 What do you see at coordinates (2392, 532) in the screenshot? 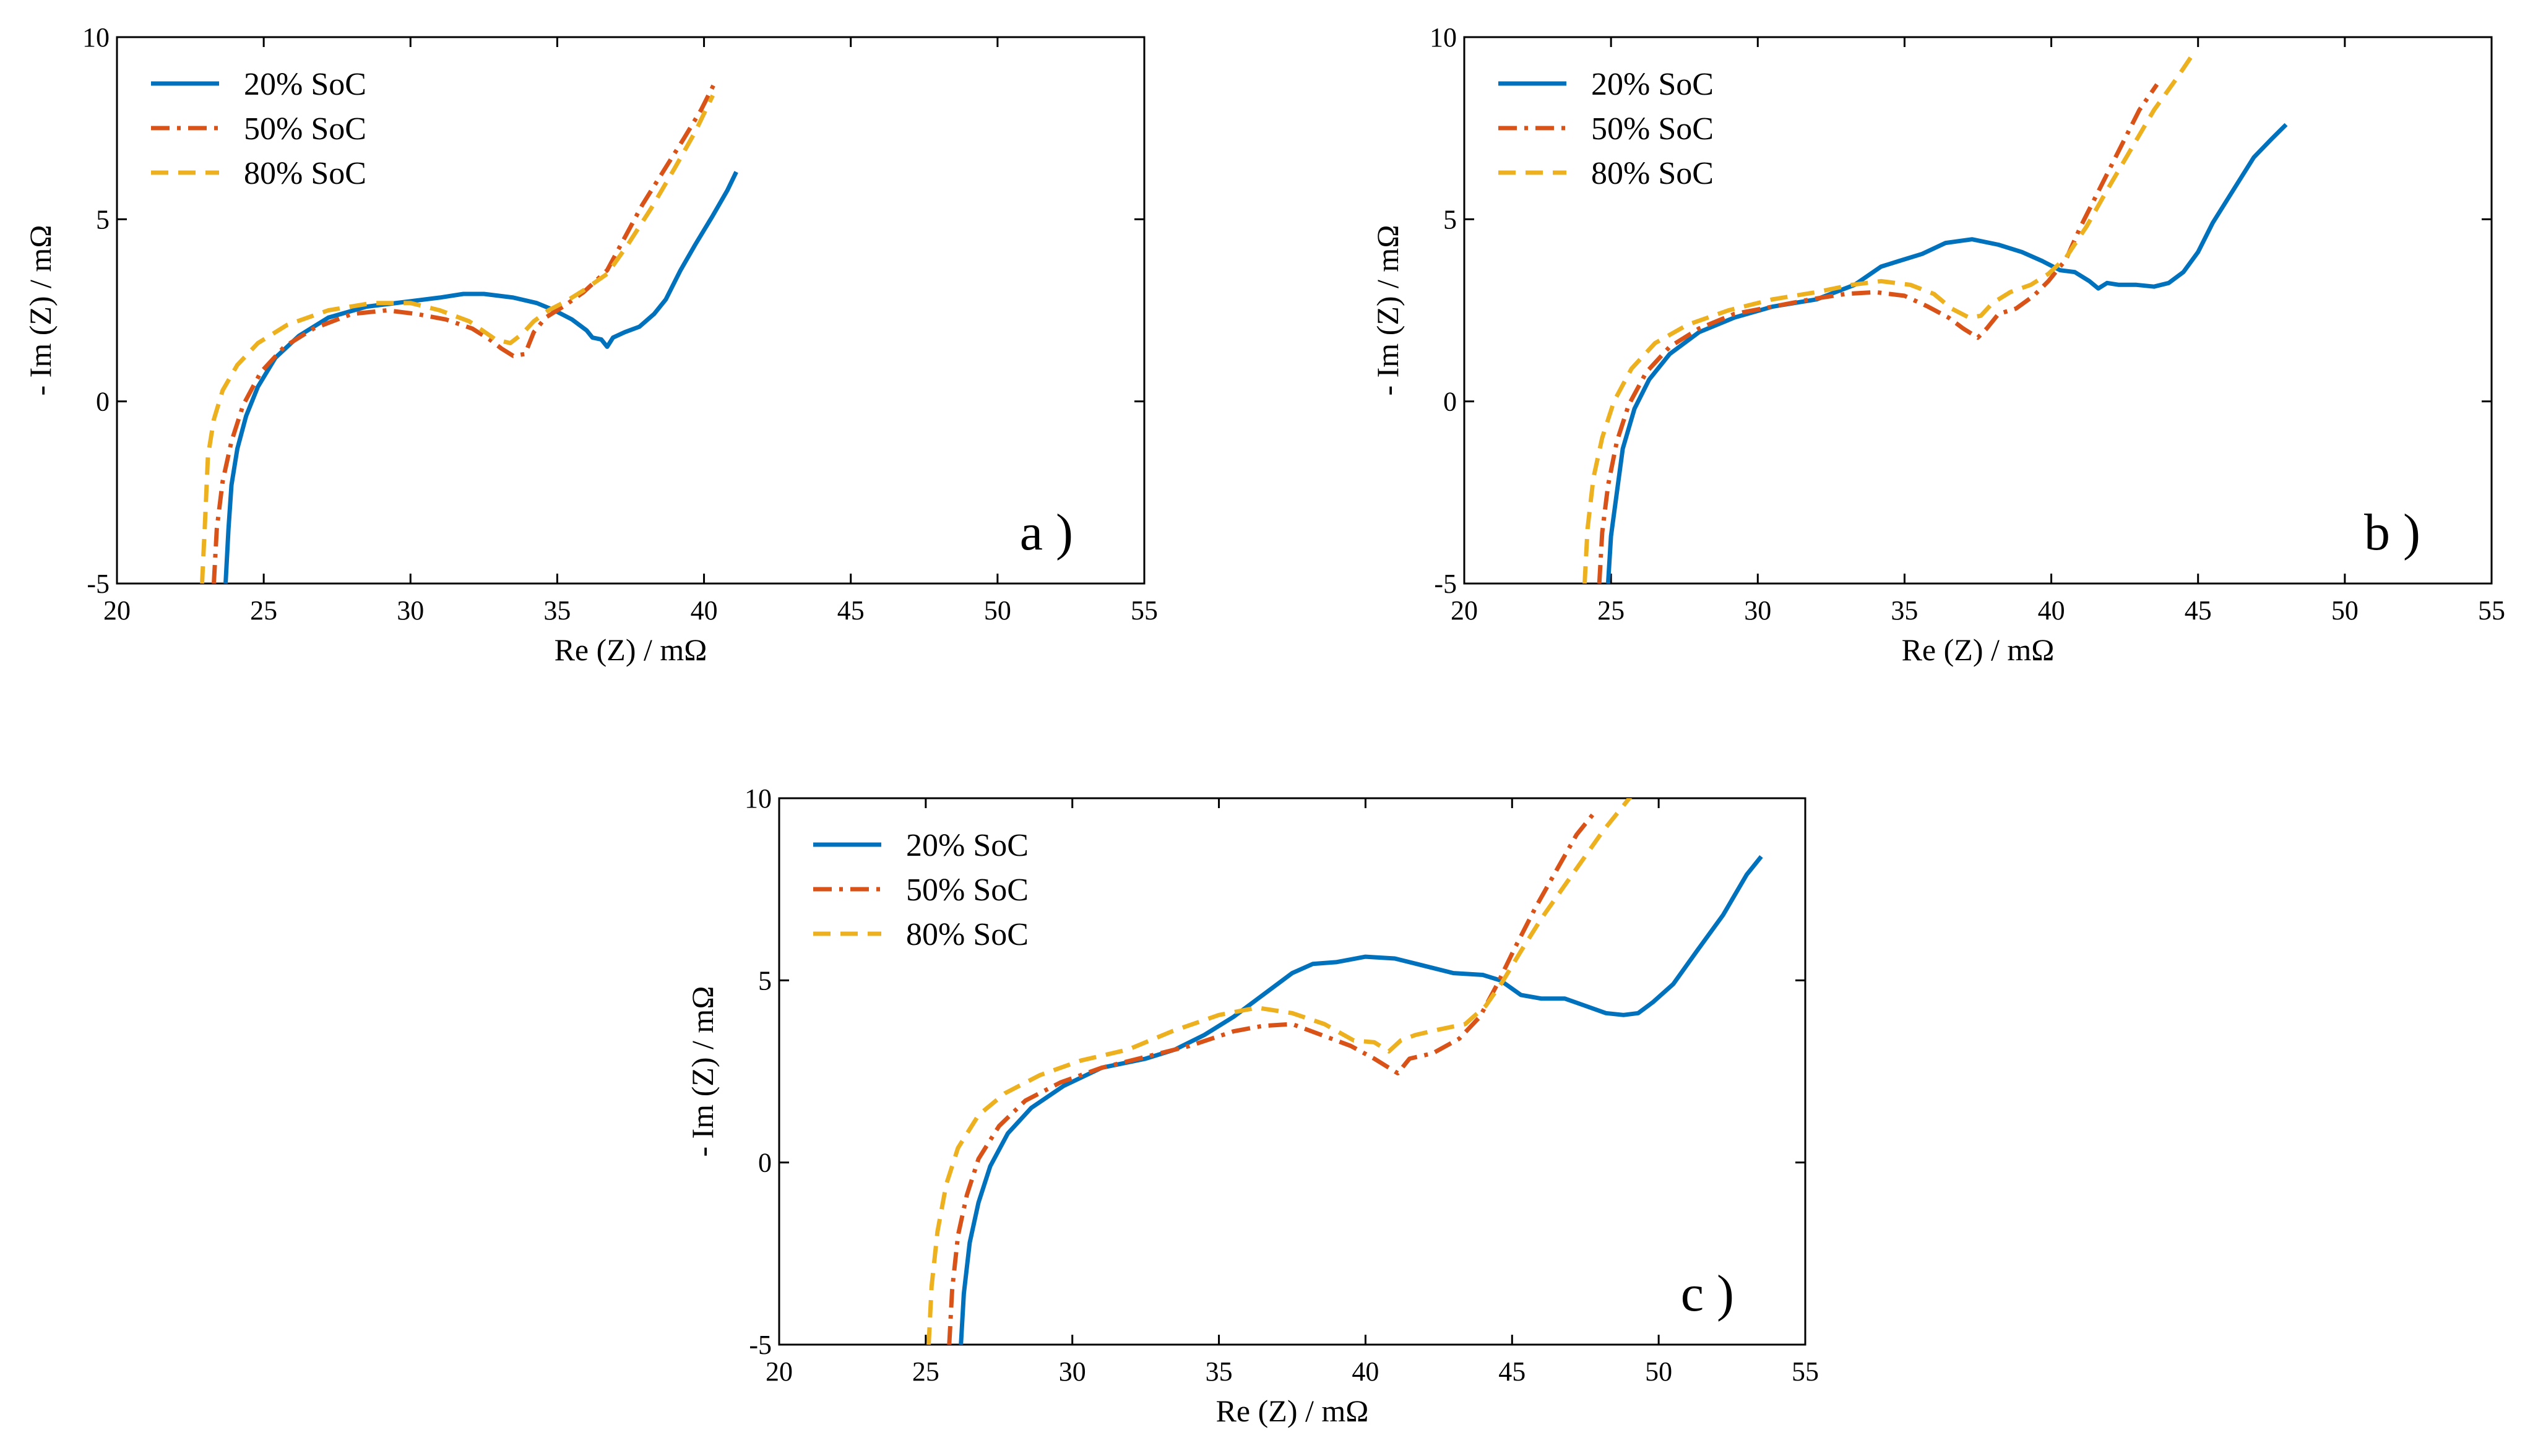
I see `panel-label: b )` at bounding box center [2392, 532].